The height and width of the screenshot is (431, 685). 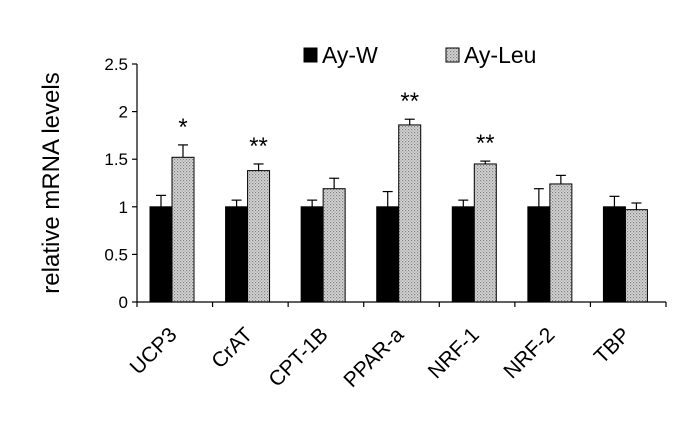 What do you see at coordinates (373, 357) in the screenshot?
I see `x-tick-label: PPAR-a` at bounding box center [373, 357].